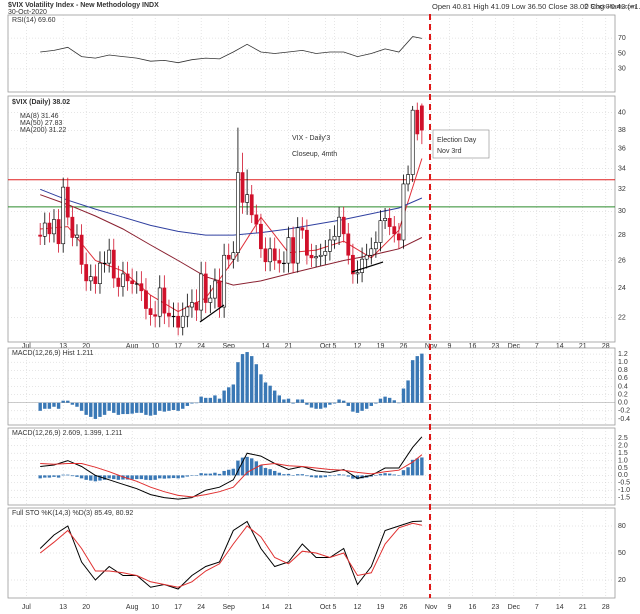  What do you see at coordinates (622, 149) in the screenshot?
I see `y-tick-label: 36` at bounding box center [622, 149].